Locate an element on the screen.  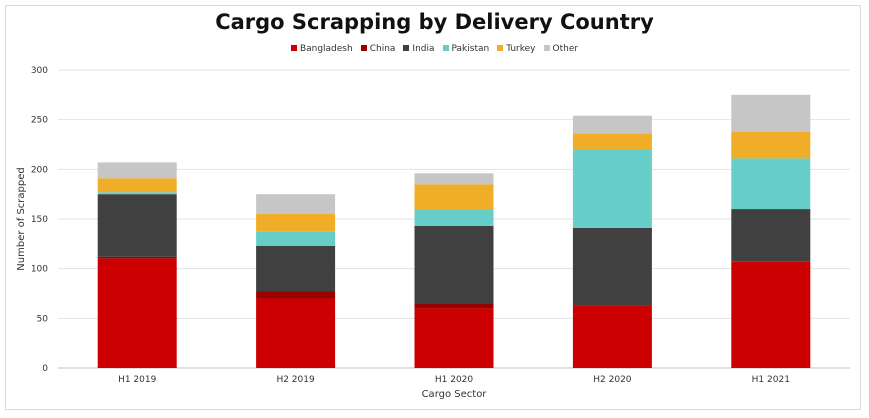
legend-item-india: India is located at coordinates (419, 49).